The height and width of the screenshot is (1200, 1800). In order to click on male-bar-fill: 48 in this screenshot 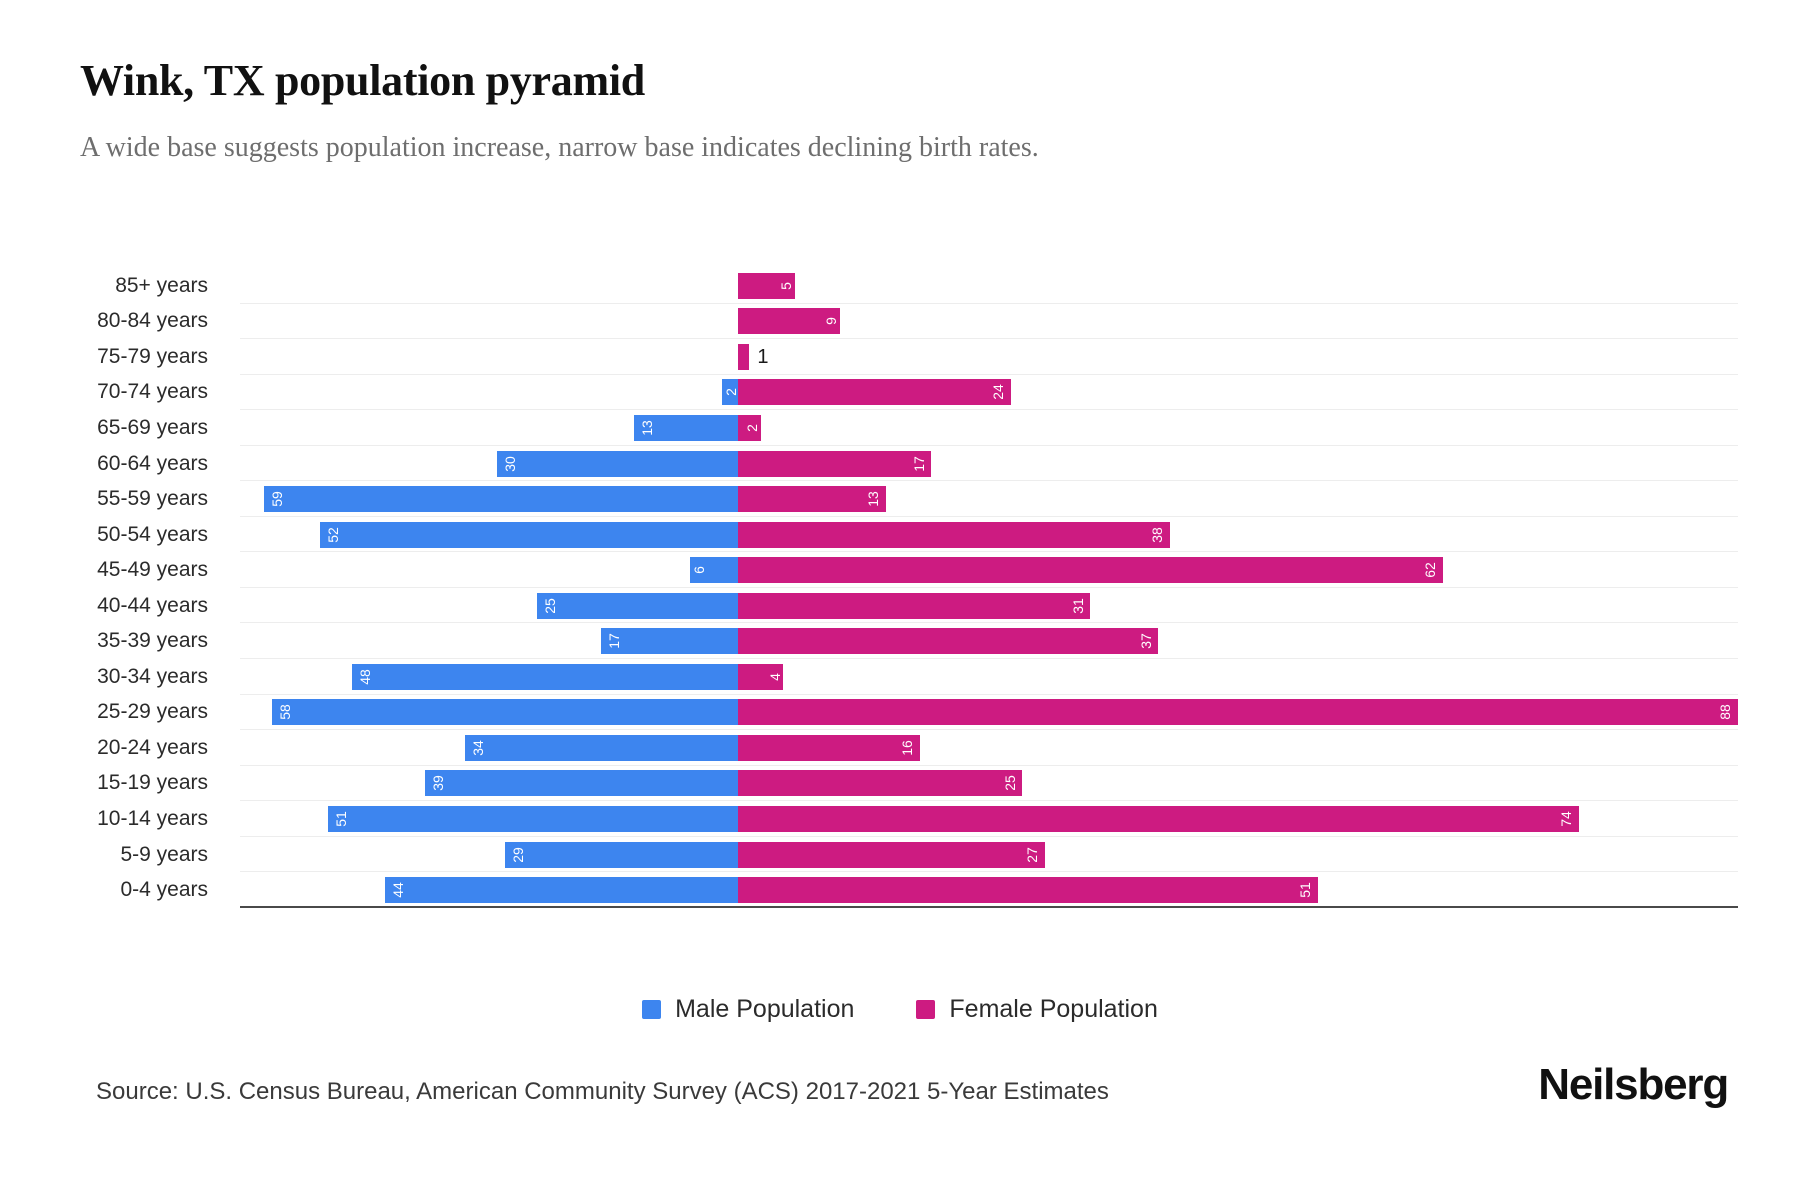, I will do `click(545, 676)`.